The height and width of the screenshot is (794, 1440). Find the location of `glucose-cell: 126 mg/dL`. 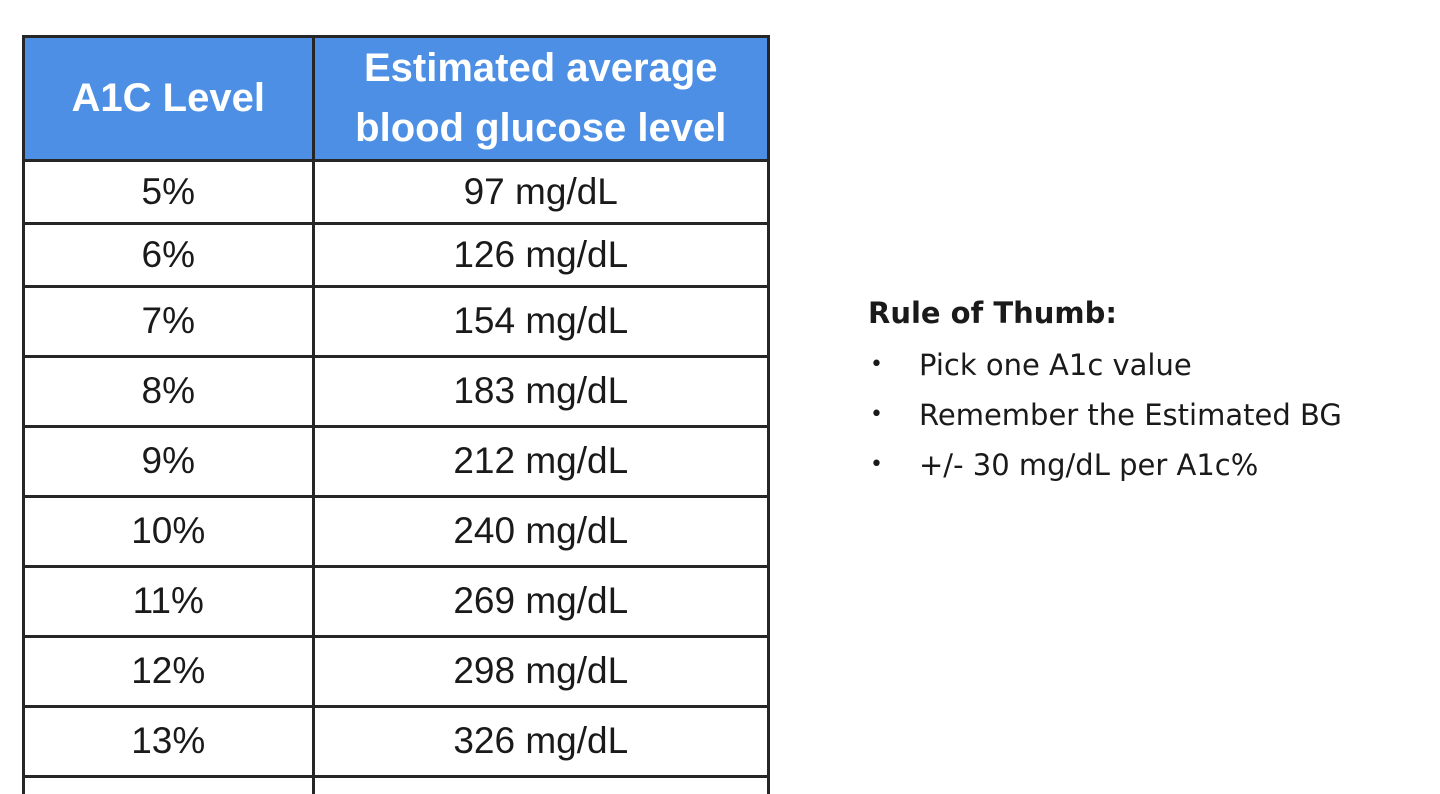

glucose-cell: 126 mg/dL is located at coordinates (540, 255).